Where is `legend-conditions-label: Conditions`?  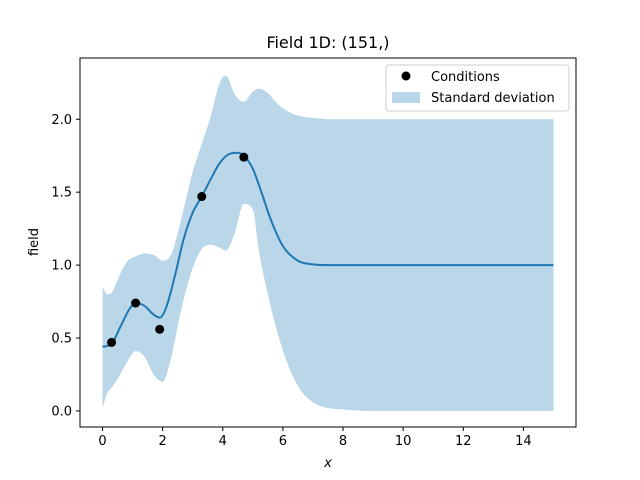 legend-conditions-label: Conditions is located at coordinates (465, 77).